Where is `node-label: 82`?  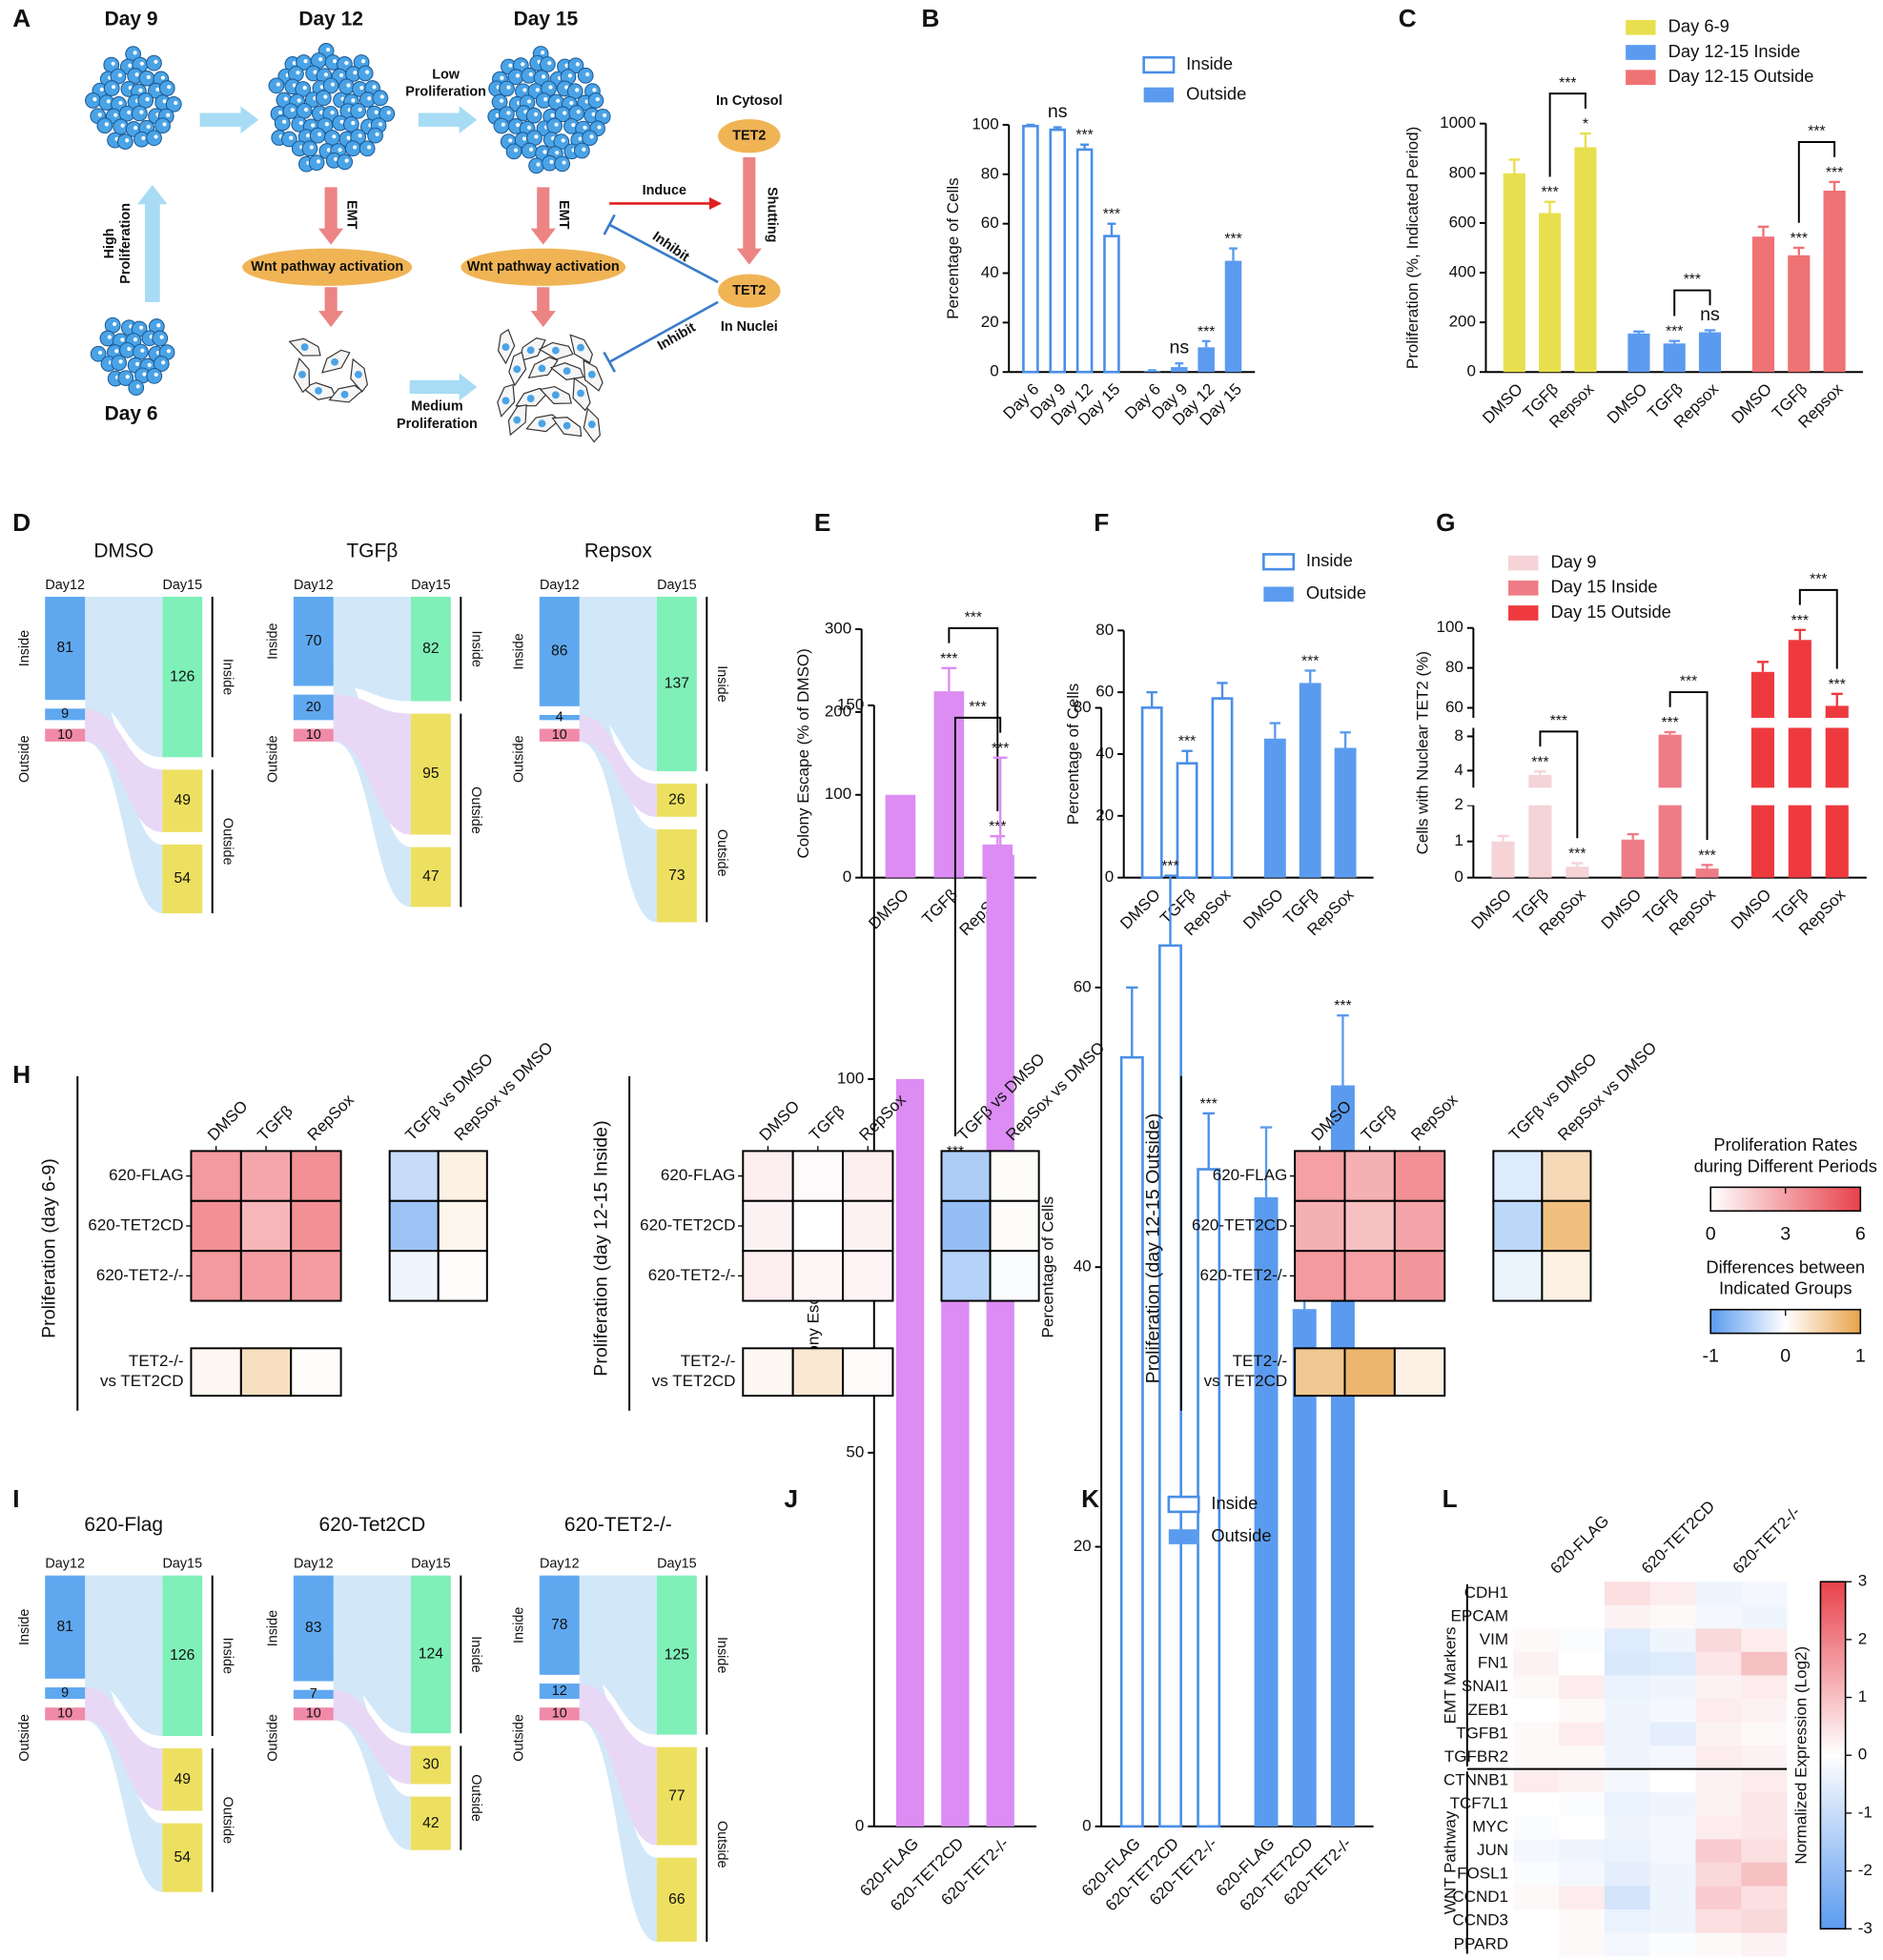
node-label: 82 is located at coordinates (431, 649).